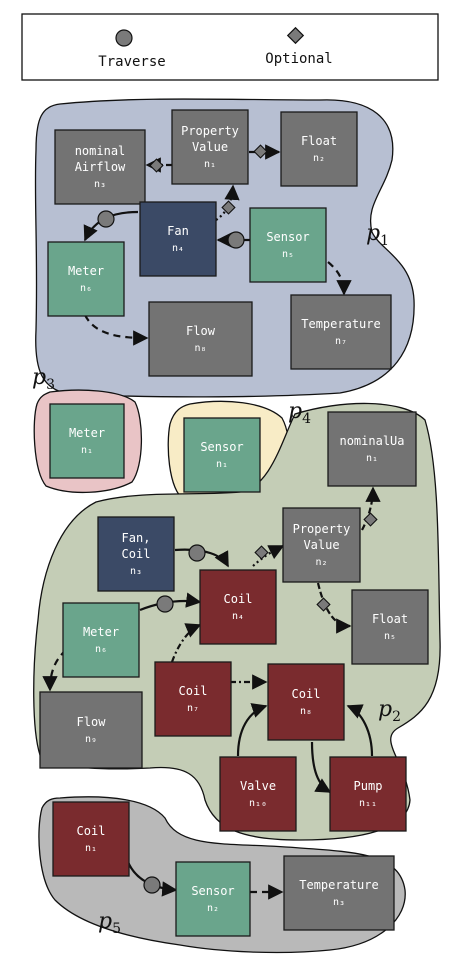 The height and width of the screenshot is (973, 467). I want to click on node-p2-n9: Flow n₉, so click(91, 730).